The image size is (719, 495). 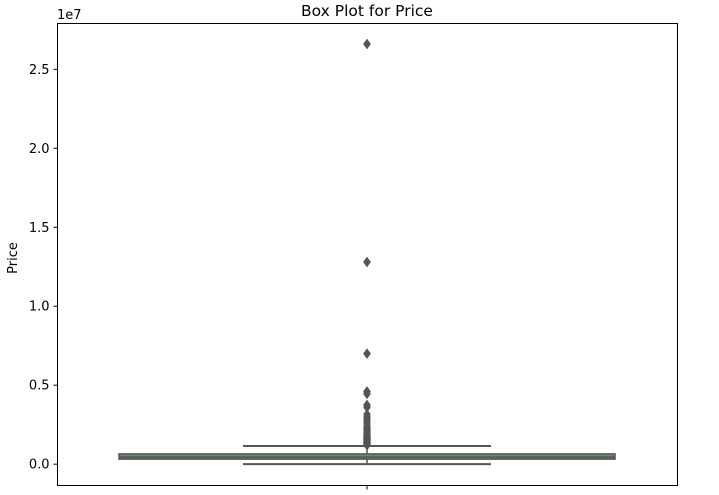 I want to click on y-tick-label: 0.0, so click(x=39, y=465).